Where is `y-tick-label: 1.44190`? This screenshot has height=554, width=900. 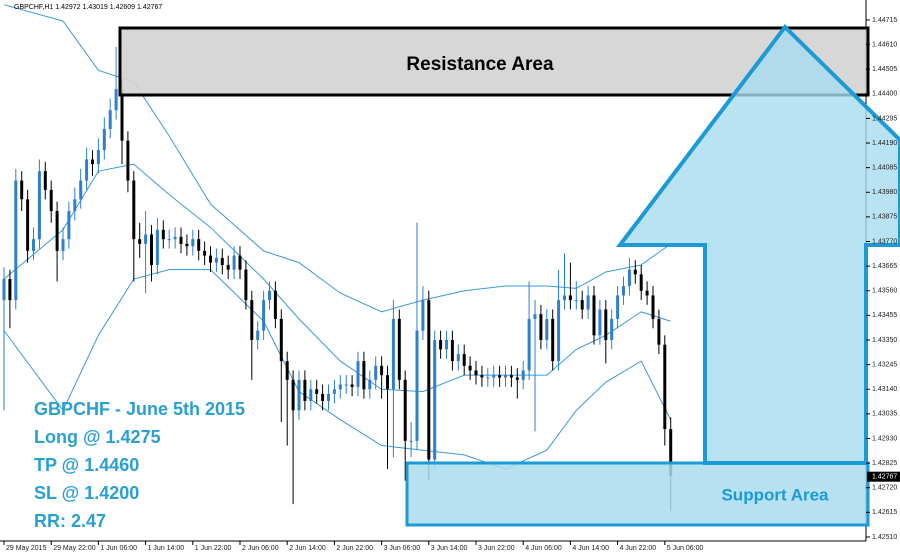
y-tick-label: 1.44190 is located at coordinates (884, 143).